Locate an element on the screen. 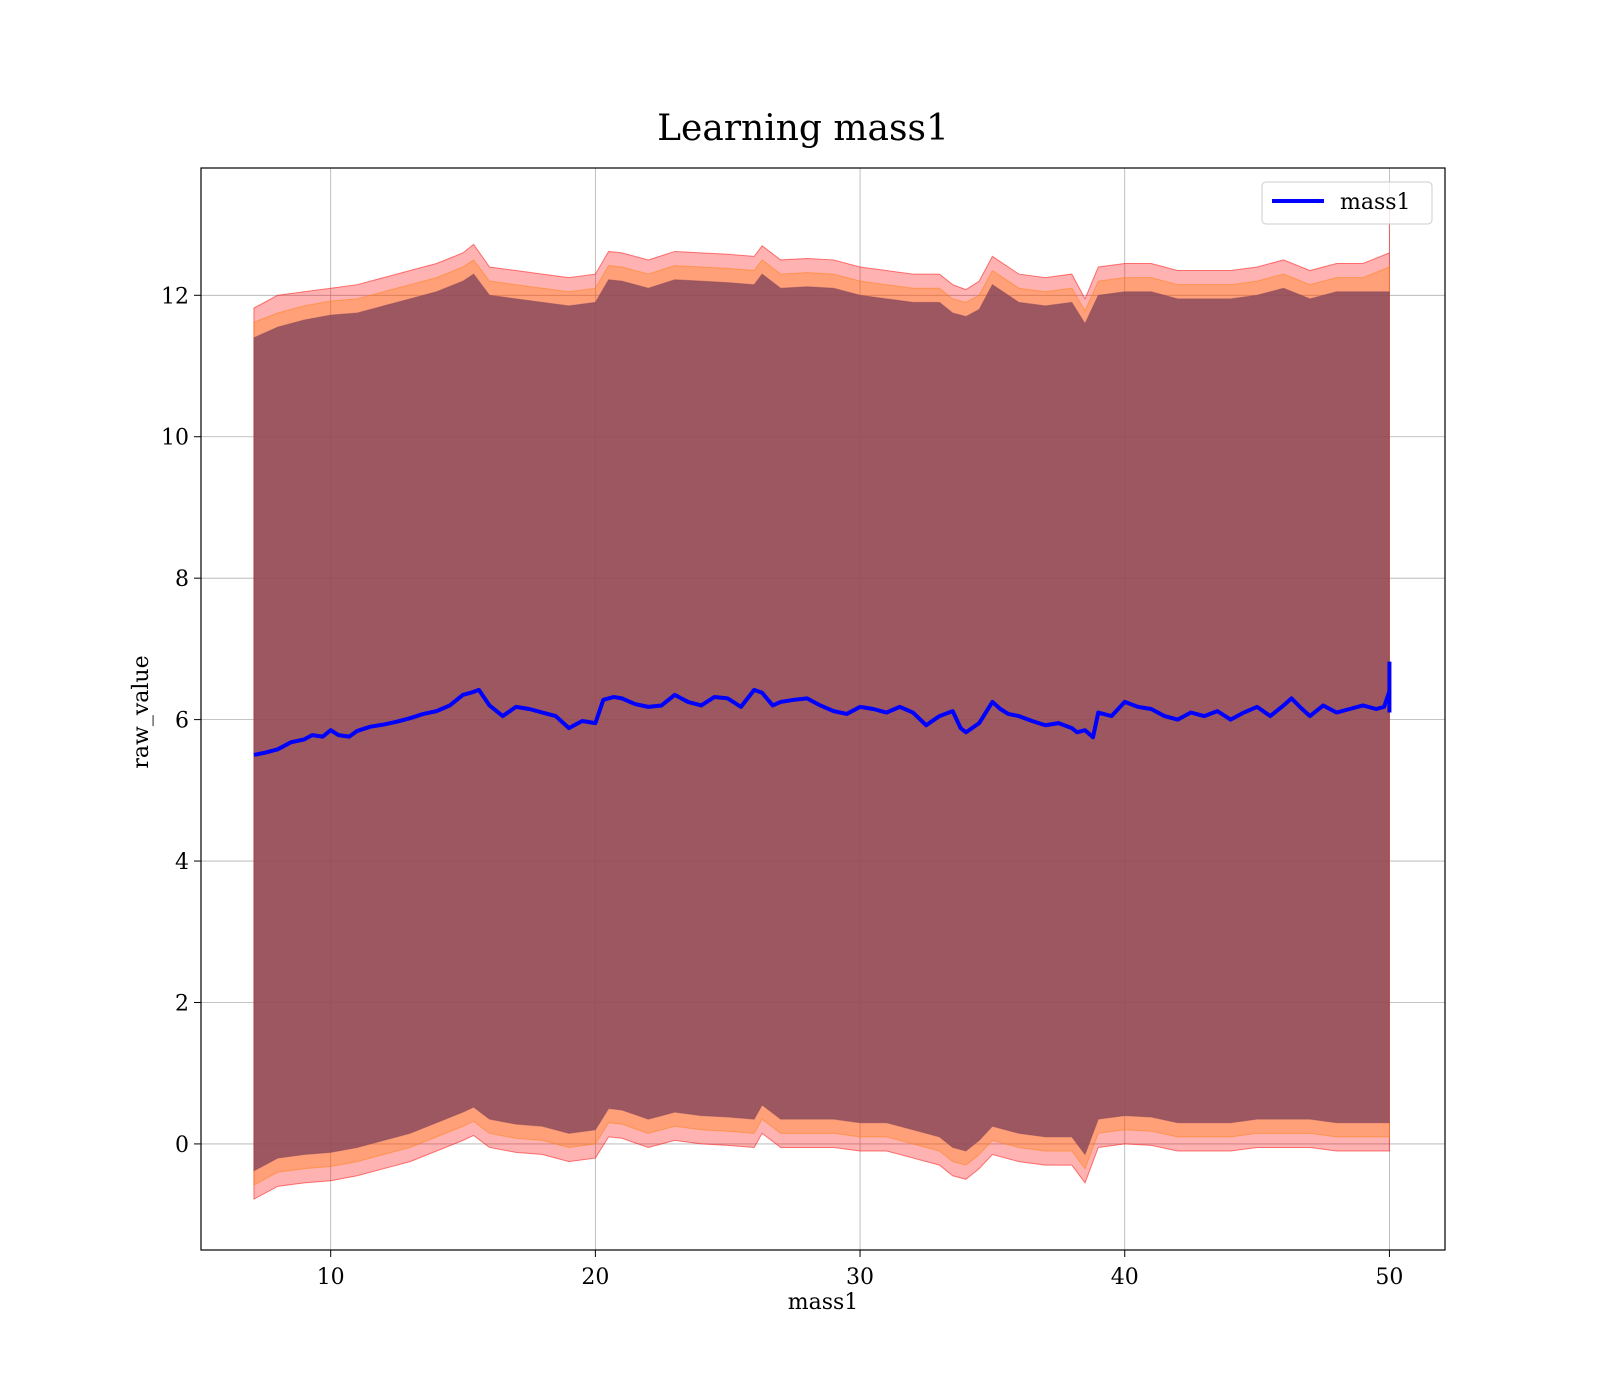 Image resolution: width=1600 pixels, height=1400 pixels. y-axis-label: raw_value is located at coordinates (141, 711).